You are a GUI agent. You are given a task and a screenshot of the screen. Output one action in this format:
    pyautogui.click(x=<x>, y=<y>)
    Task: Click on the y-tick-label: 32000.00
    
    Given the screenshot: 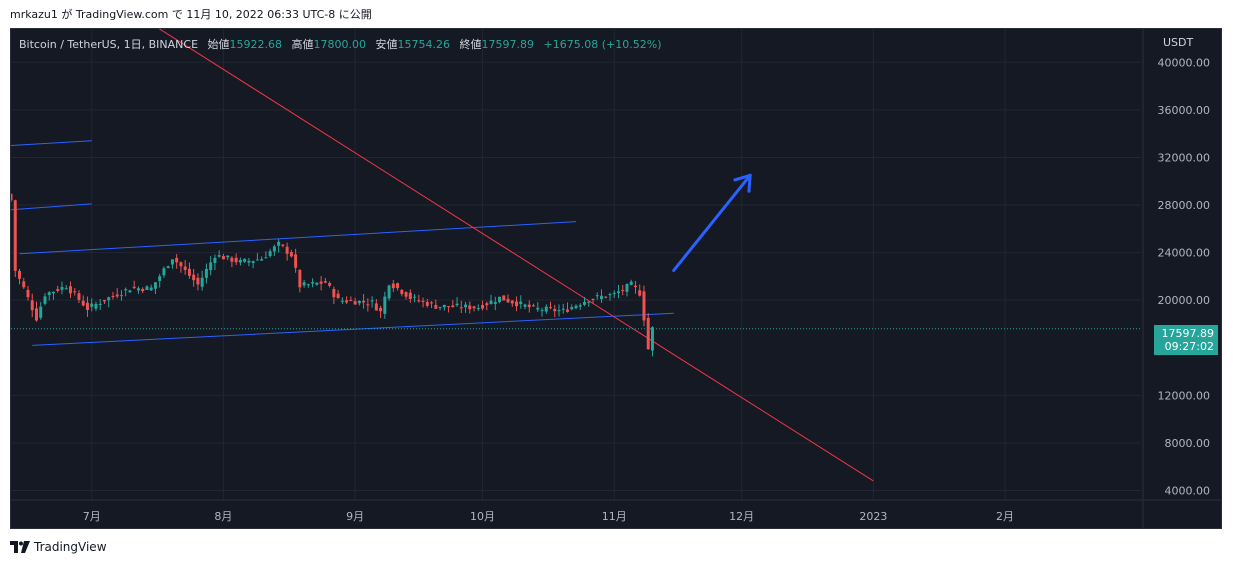 What is the action you would take?
    pyautogui.click(x=1184, y=157)
    